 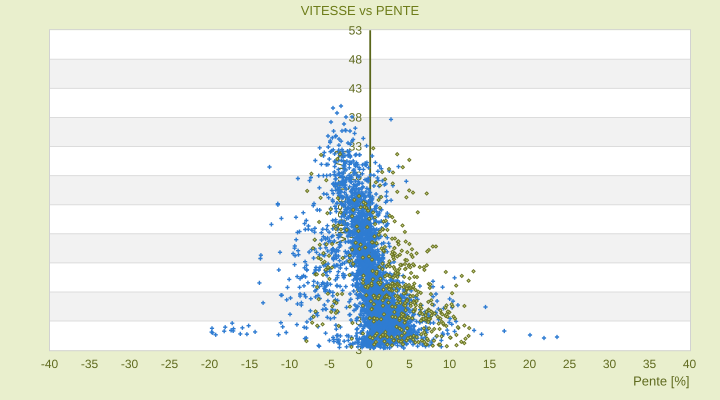 I want to click on svg-text: 20, so click(x=530, y=364).